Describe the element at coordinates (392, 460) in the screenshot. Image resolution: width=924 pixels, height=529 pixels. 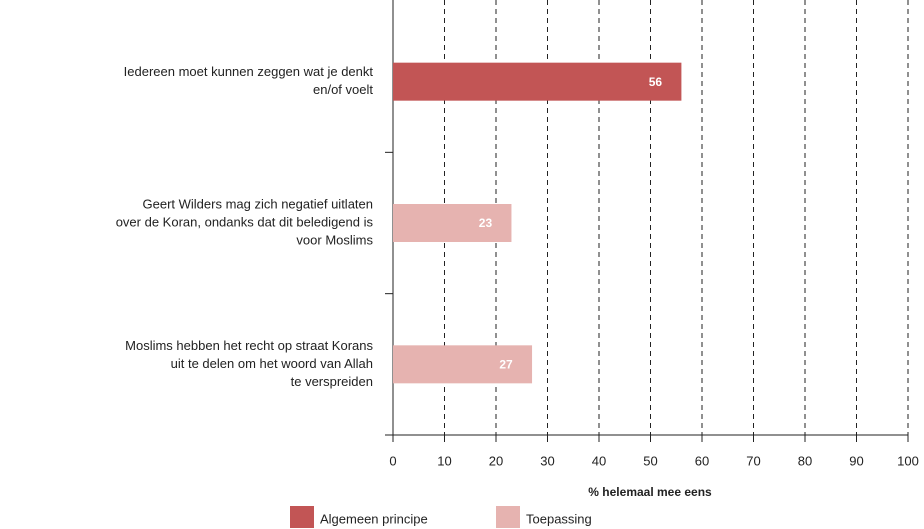
I see `x-tick-label: 0` at that location.